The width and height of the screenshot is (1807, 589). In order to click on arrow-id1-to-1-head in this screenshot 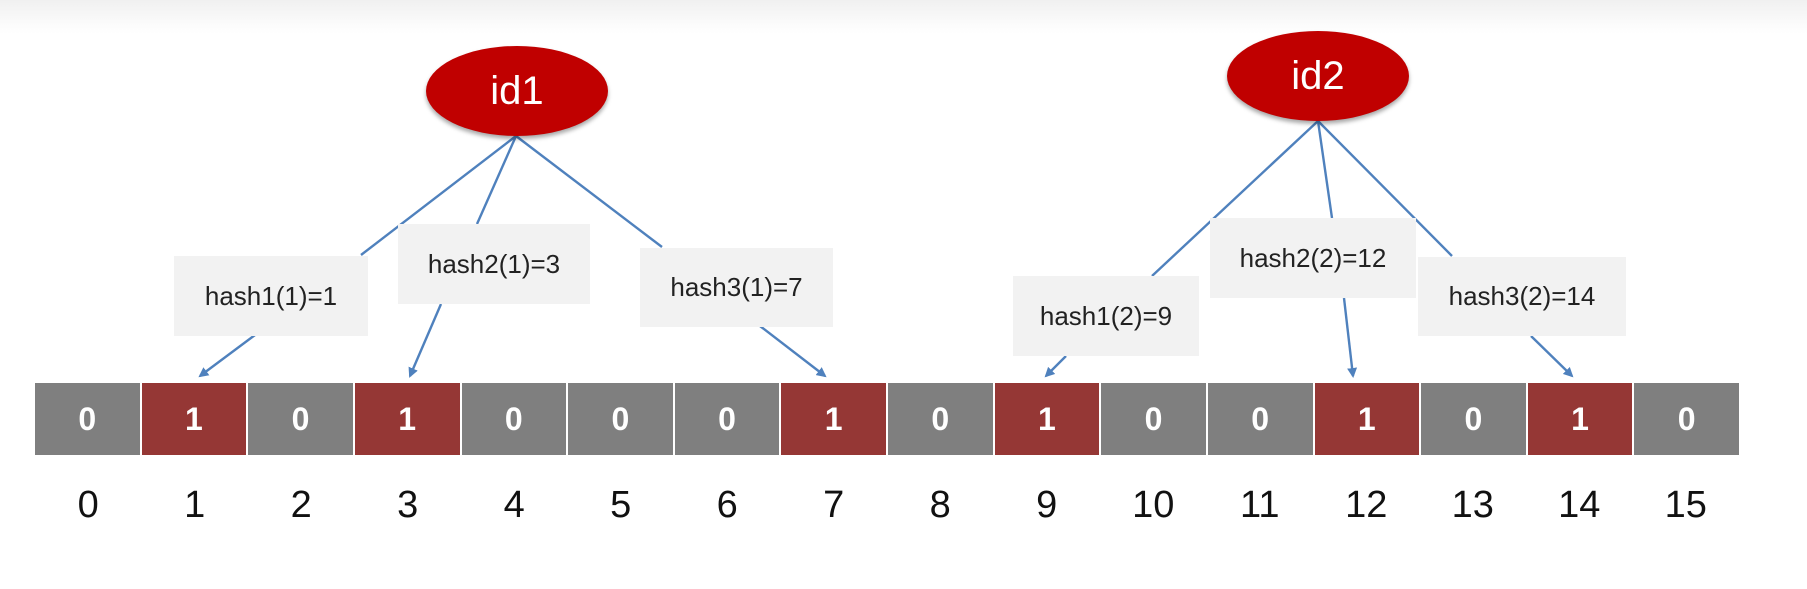, I will do `click(227, 356)`.